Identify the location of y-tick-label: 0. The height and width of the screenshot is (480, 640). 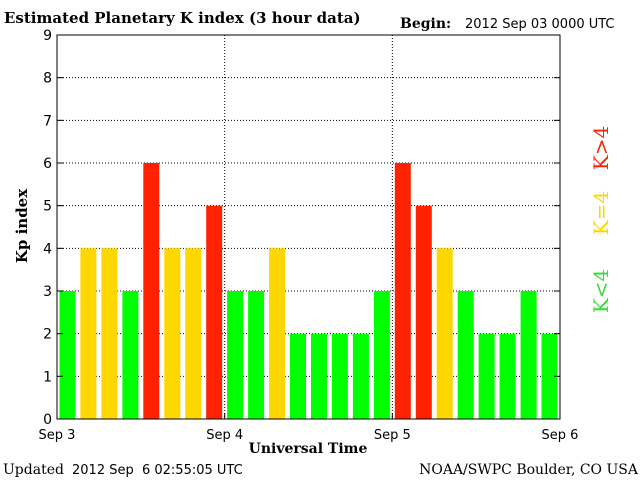
(47, 420).